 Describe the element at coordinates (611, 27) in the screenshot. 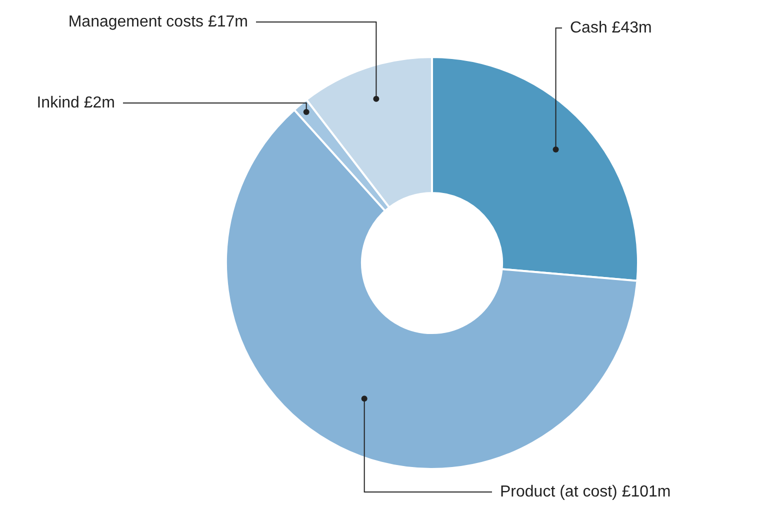

I see `slice-label: Cash £43m` at that location.